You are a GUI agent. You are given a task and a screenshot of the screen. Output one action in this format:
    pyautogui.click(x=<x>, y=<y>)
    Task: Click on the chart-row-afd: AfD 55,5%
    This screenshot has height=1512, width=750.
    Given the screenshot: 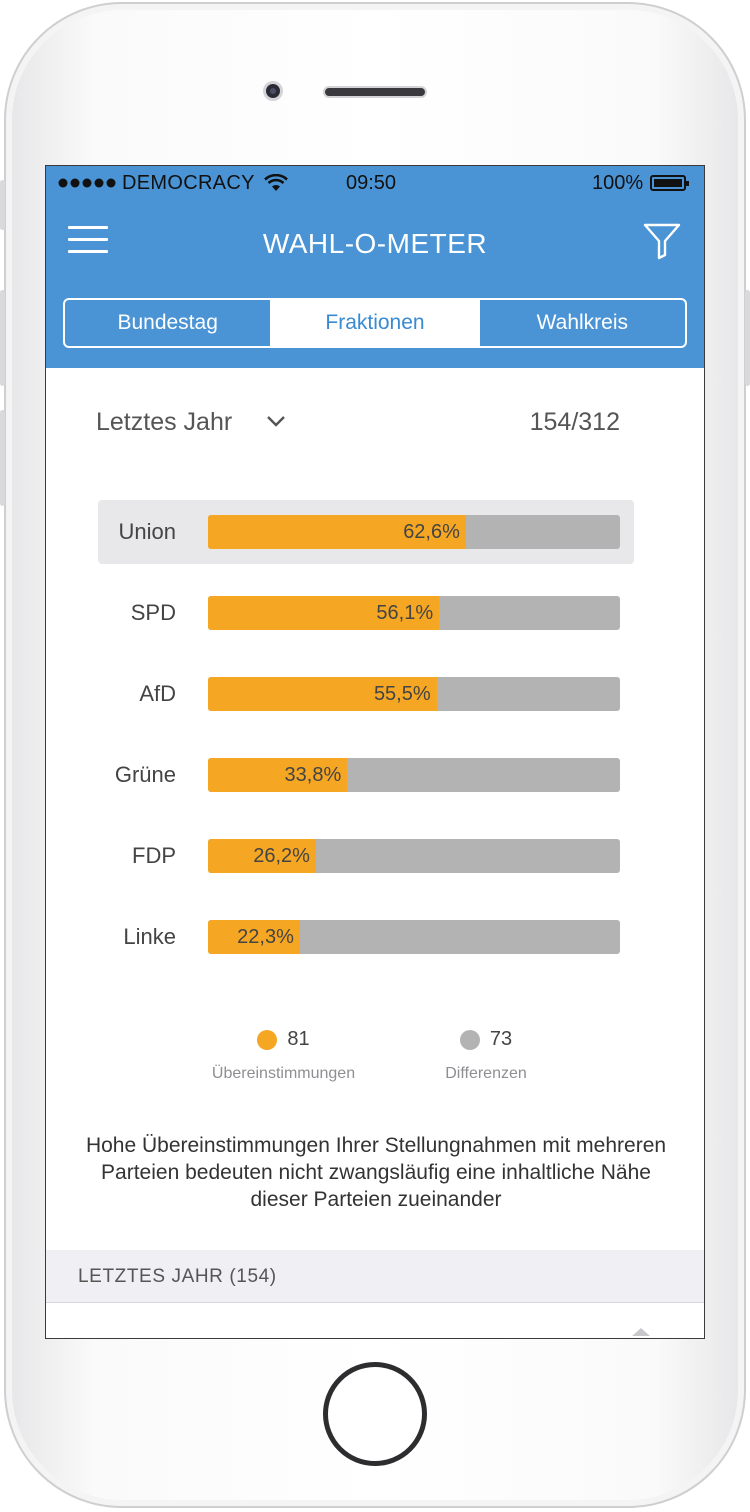 What is the action you would take?
    pyautogui.click(x=366, y=694)
    